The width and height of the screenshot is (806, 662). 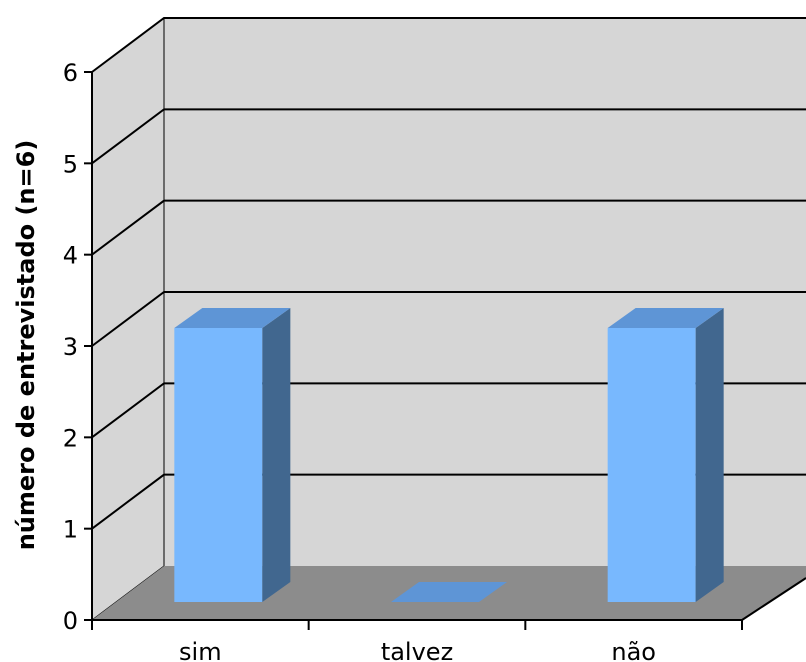 I want to click on y-axis: 0 1 2 3 4 5 6, so click(x=78, y=347).